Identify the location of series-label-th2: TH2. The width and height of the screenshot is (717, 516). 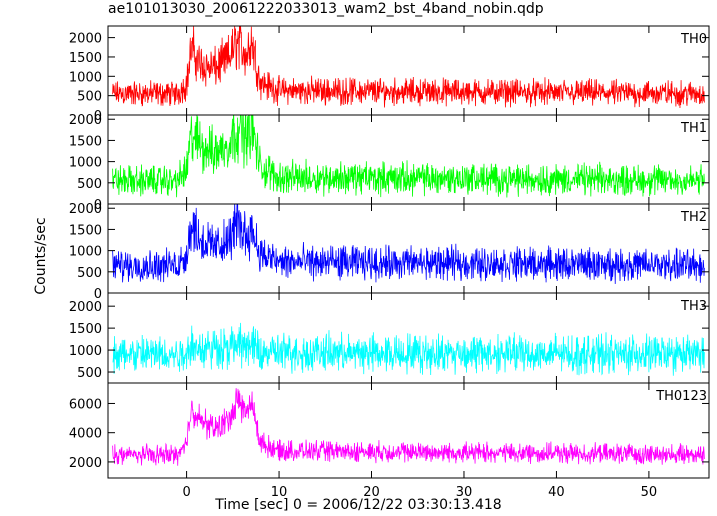
(693, 217).